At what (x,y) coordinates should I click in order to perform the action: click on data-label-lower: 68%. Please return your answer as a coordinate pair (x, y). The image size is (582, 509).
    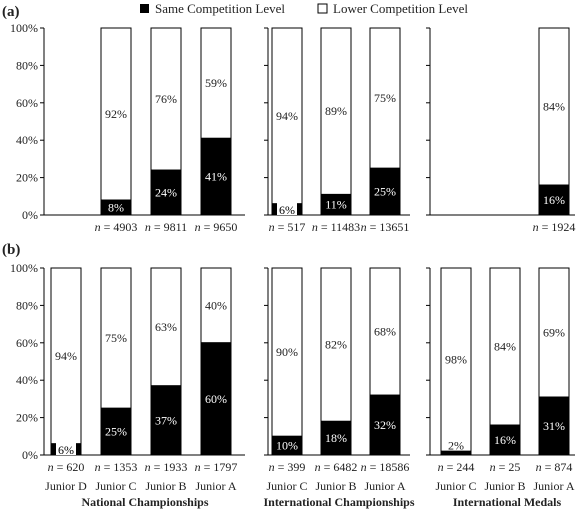
    Looking at the image, I should click on (385, 332).